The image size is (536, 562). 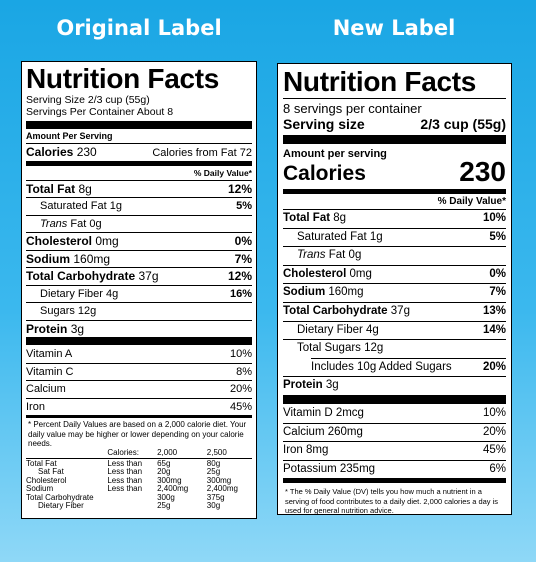 What do you see at coordinates (139, 258) in the screenshot?
I see `original-row-sodium: Sodium 160mg 7%` at bounding box center [139, 258].